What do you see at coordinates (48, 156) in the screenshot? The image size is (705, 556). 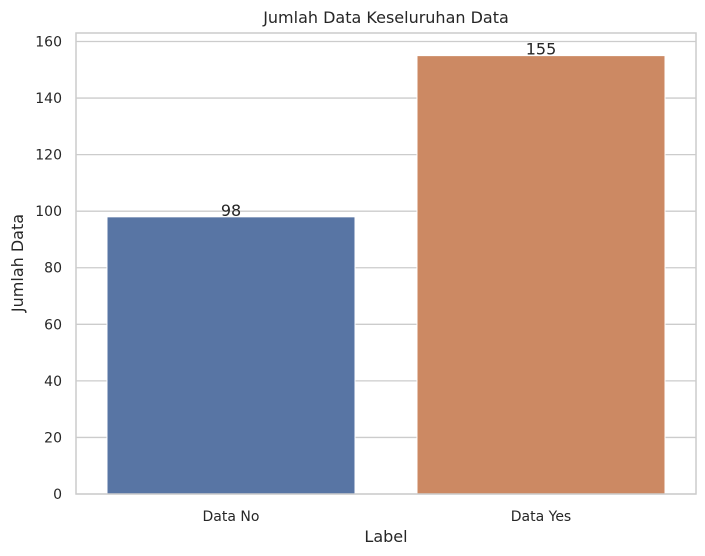 I see `y-tick-label: 120` at bounding box center [48, 156].